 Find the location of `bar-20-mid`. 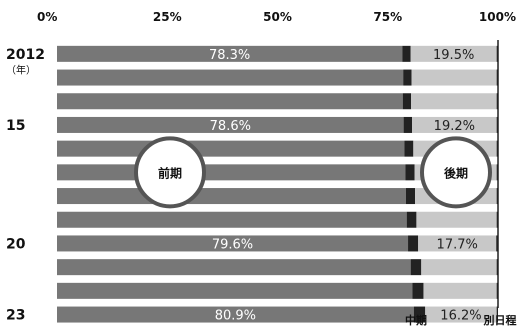

bar-20-mid is located at coordinates (413, 243).